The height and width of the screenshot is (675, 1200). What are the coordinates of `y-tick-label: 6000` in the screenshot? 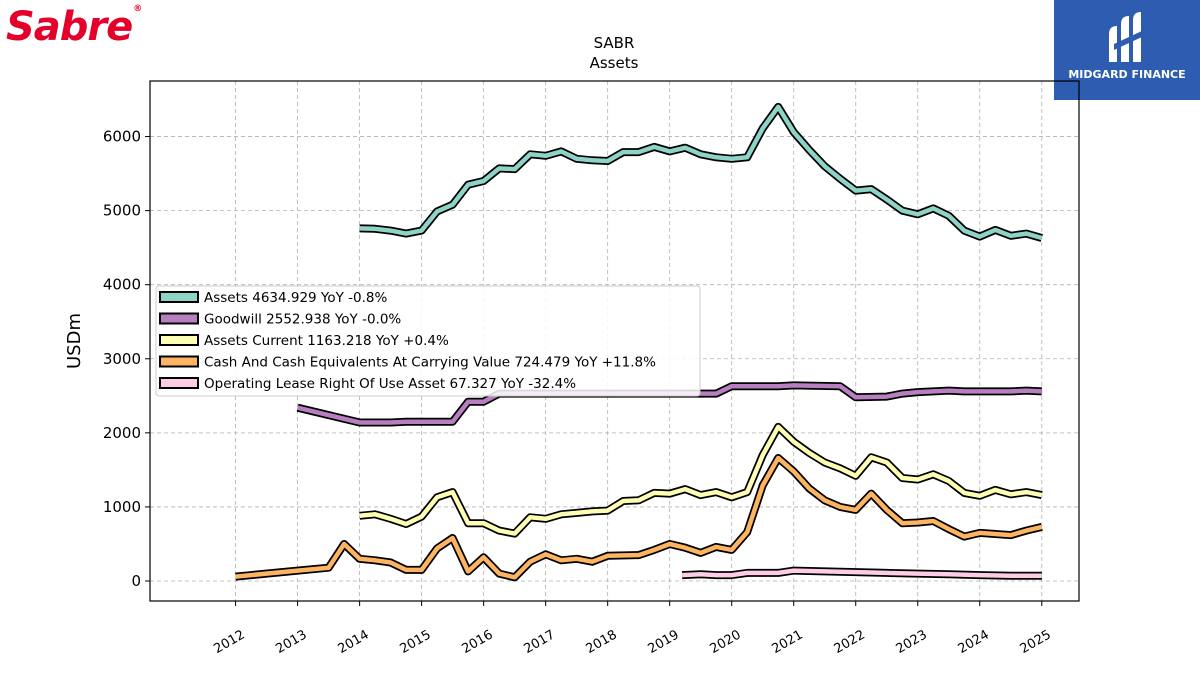 It's located at (122, 137).